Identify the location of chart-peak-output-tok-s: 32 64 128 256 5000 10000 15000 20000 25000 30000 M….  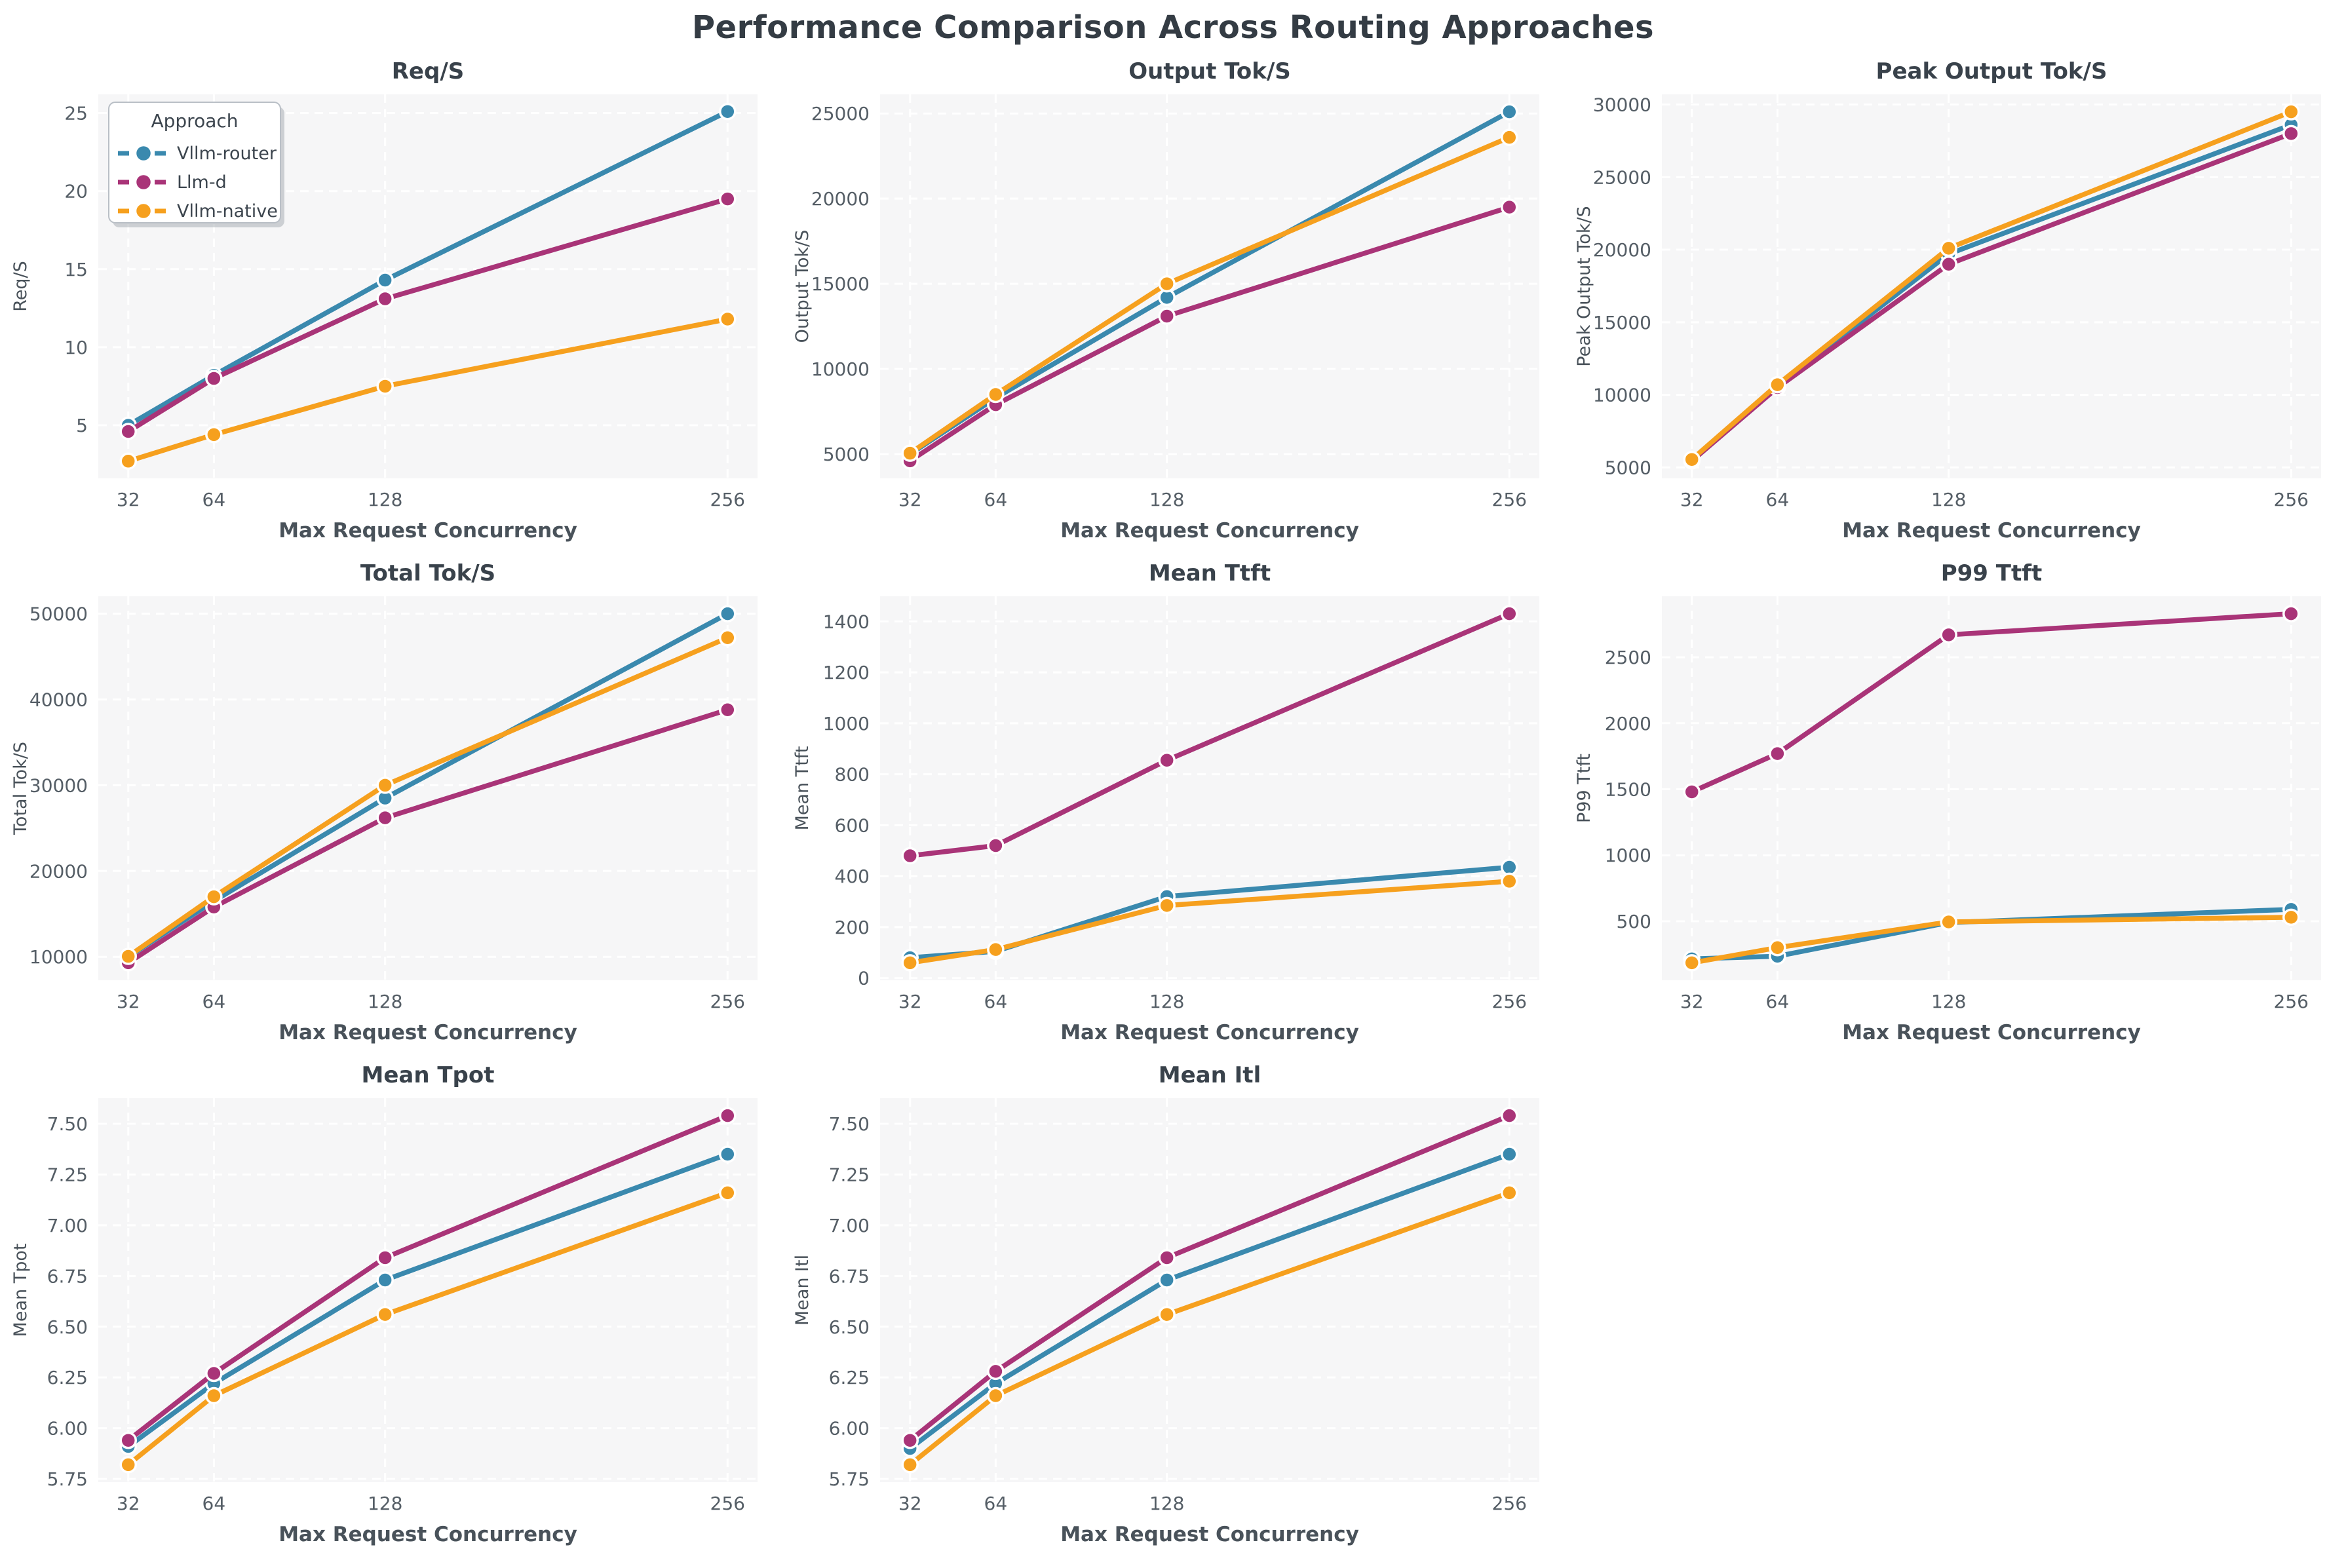
(1954, 302).